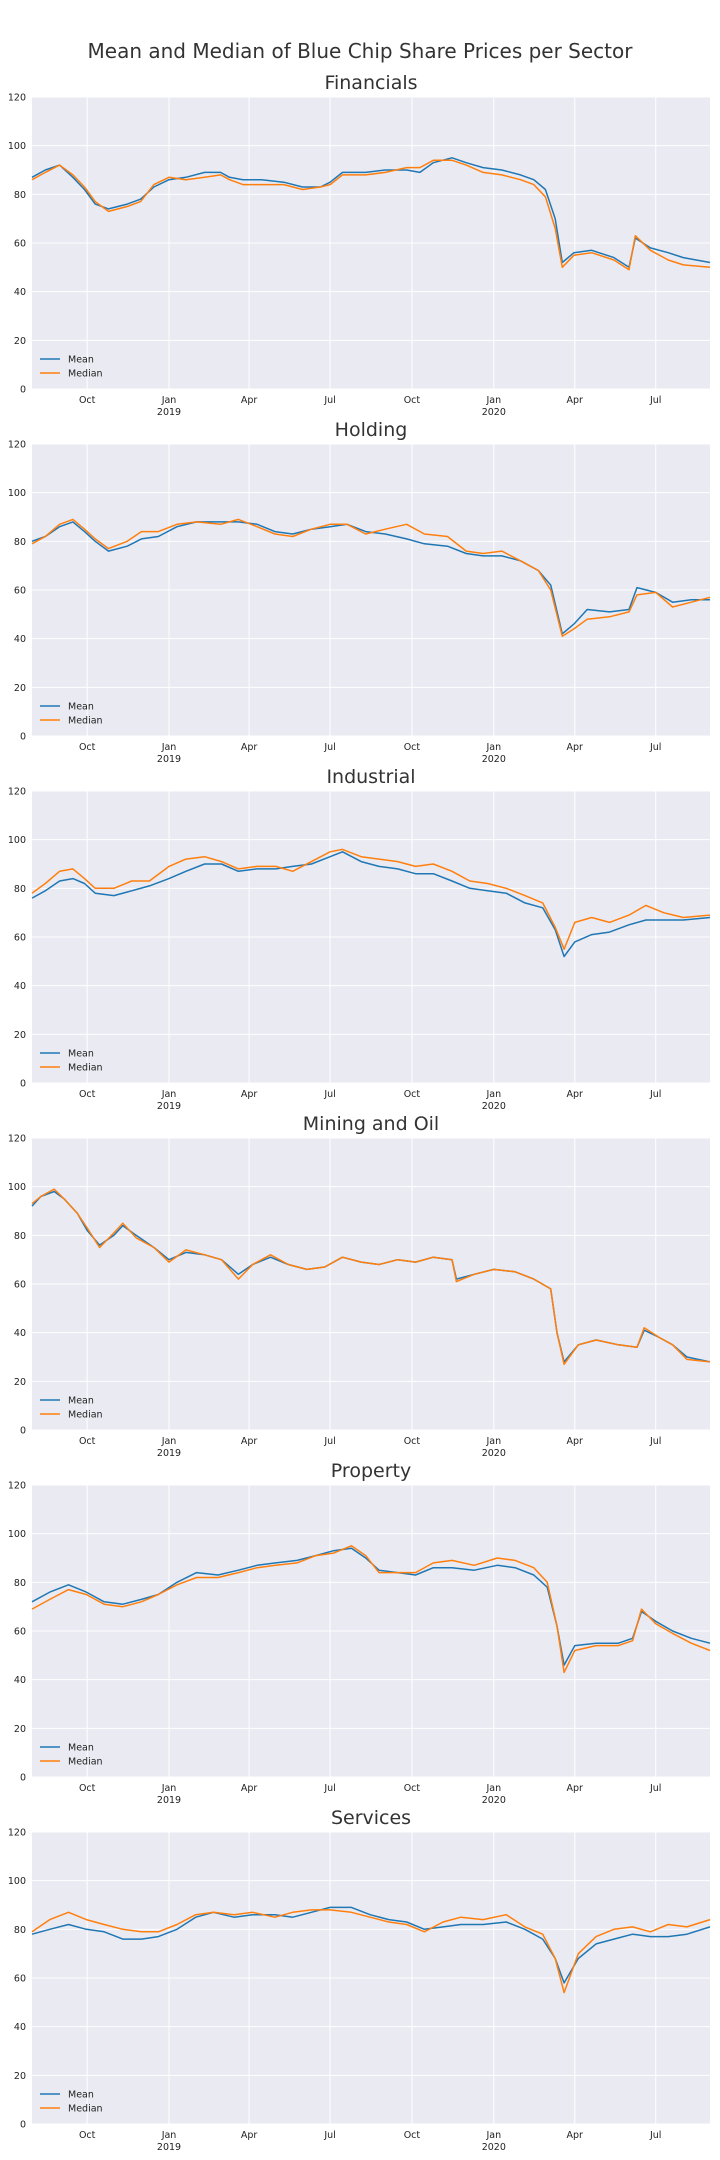  Describe the element at coordinates (370, 83) in the screenshot. I see `panel-title: Financials` at that location.